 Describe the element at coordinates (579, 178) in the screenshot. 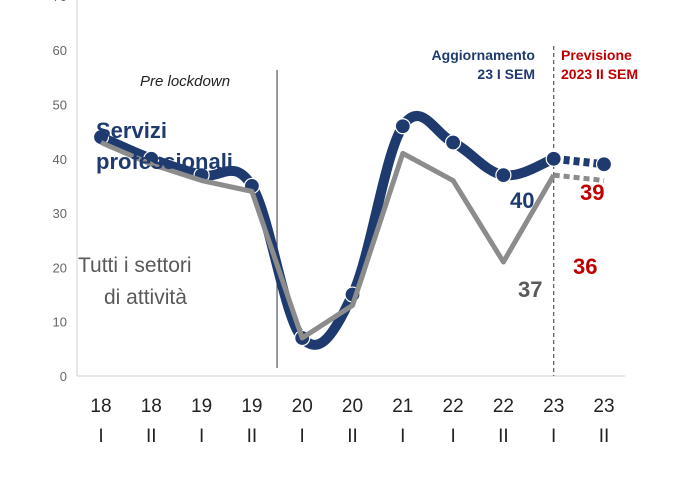

I see `series-line-tutti-i-settori-forecast` at that location.